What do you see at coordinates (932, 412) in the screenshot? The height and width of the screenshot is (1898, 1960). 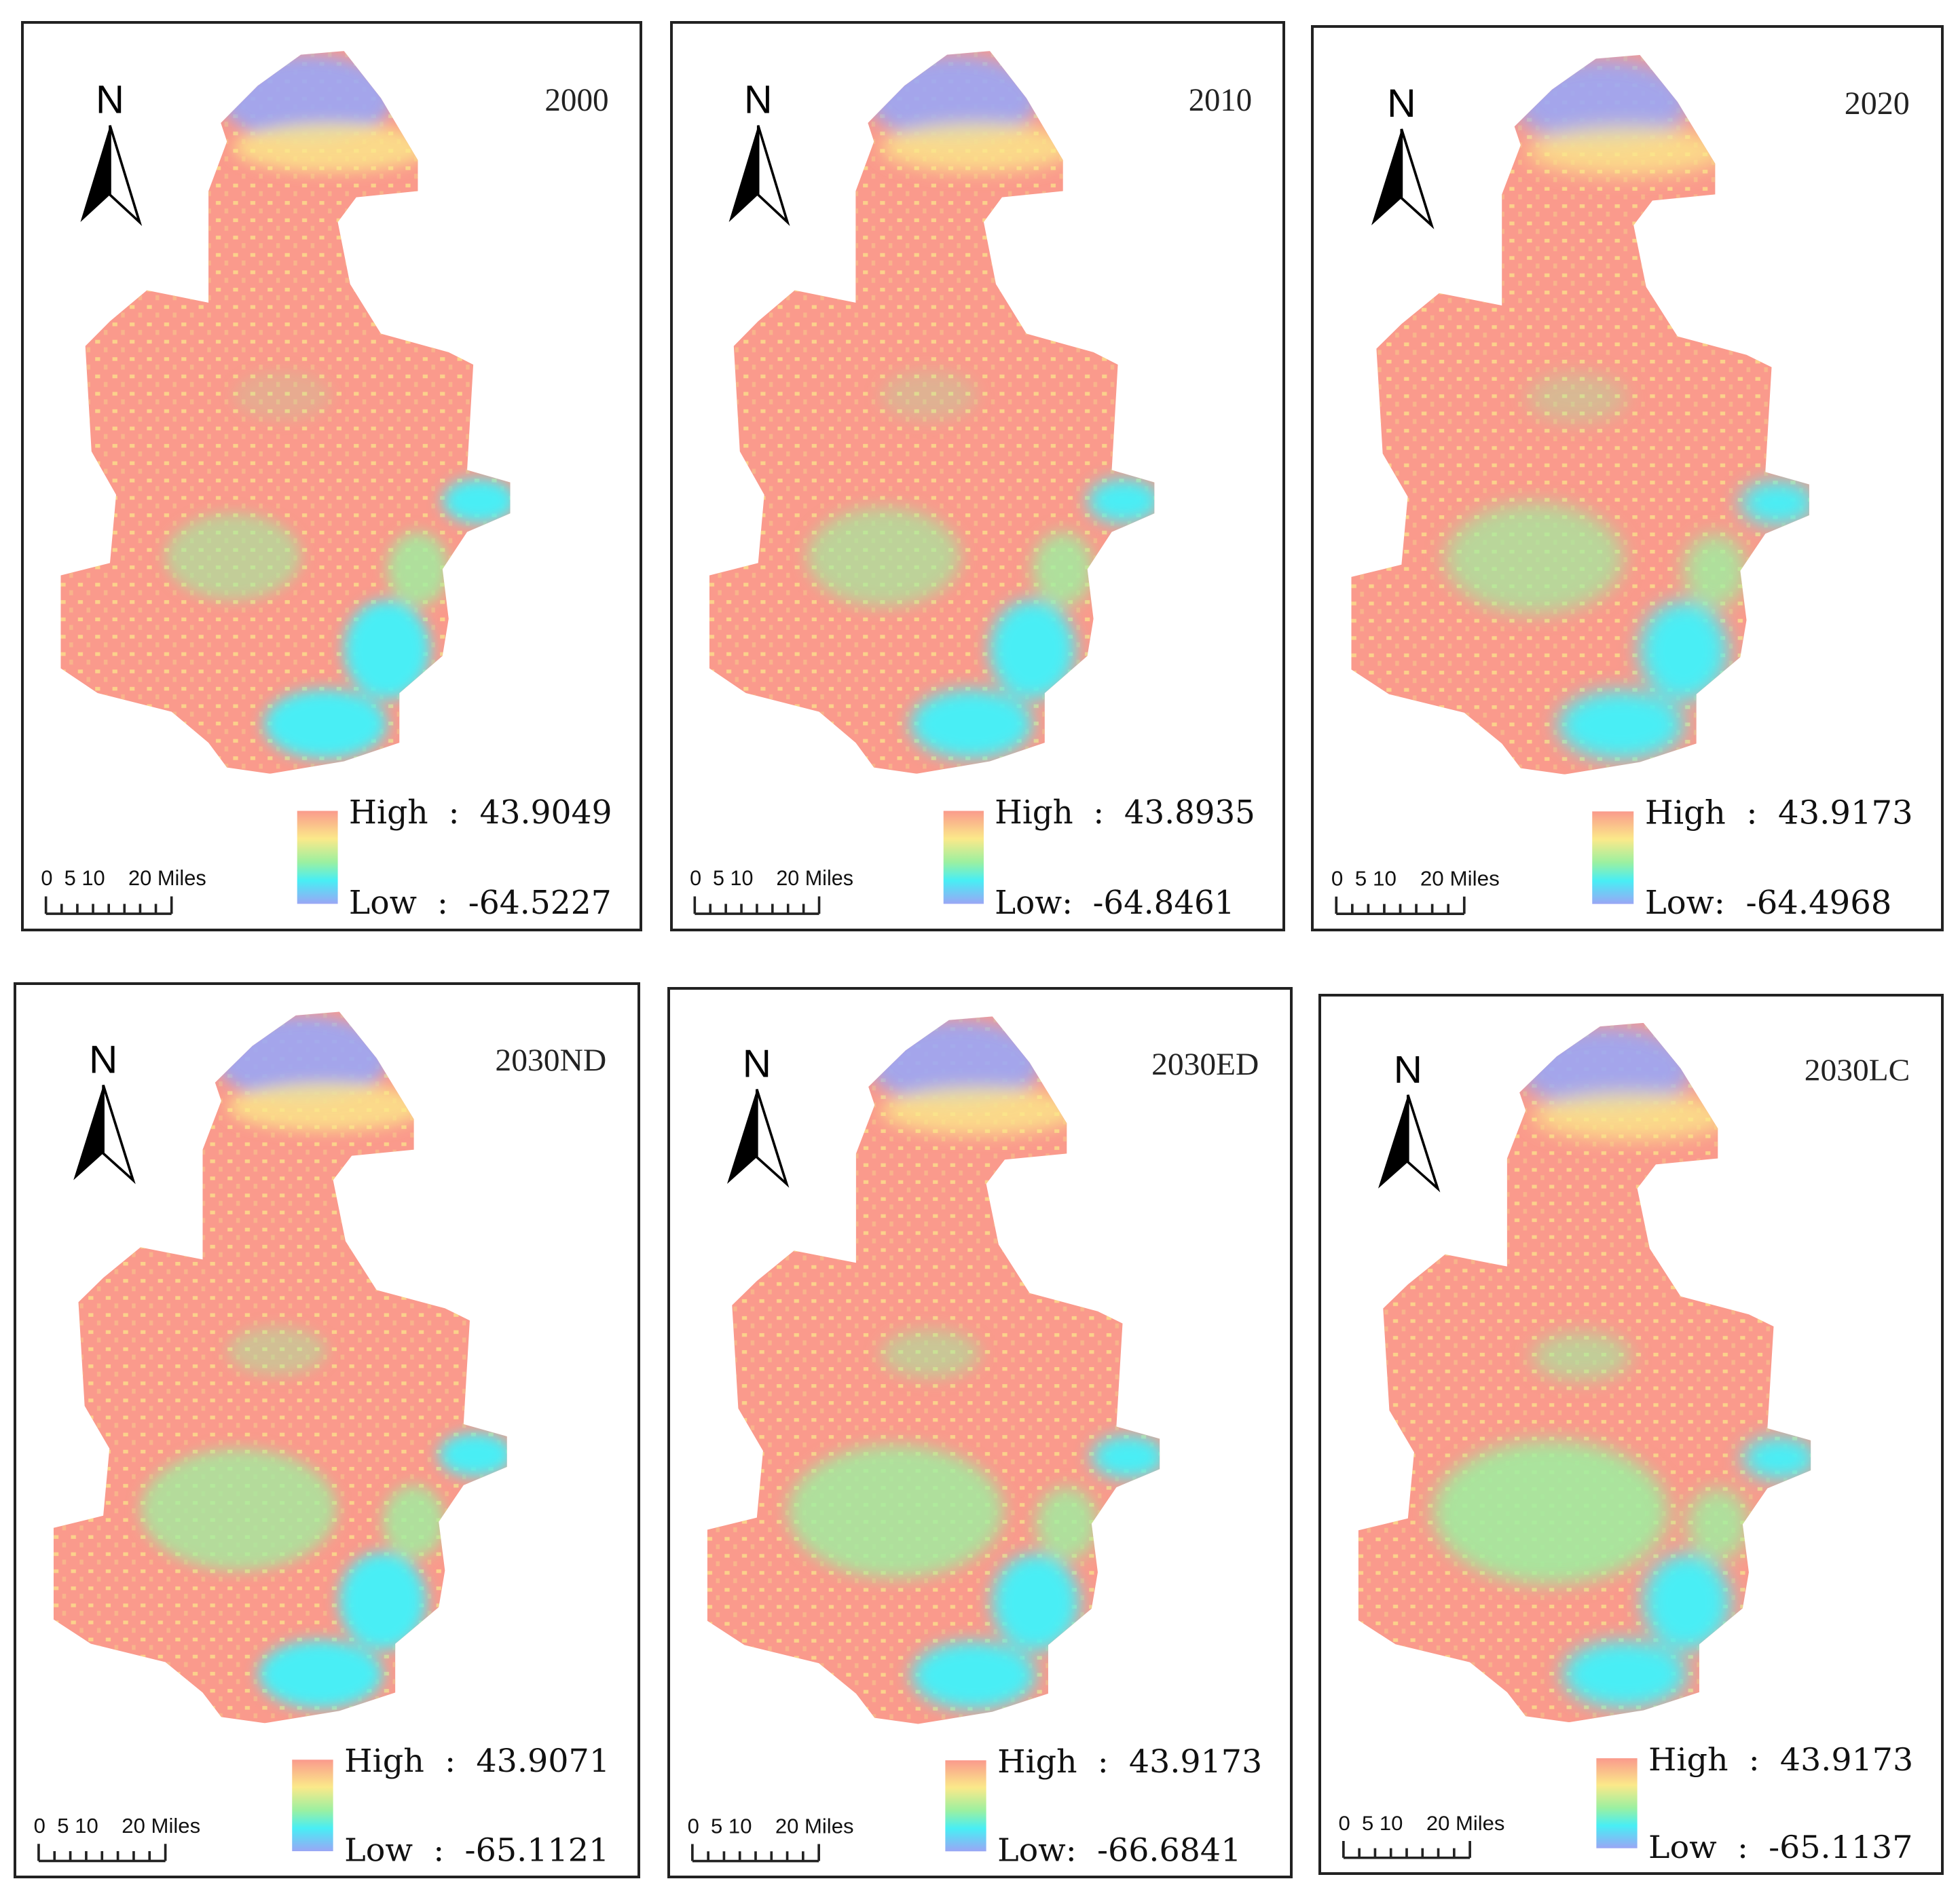 I see `raster-map` at bounding box center [932, 412].